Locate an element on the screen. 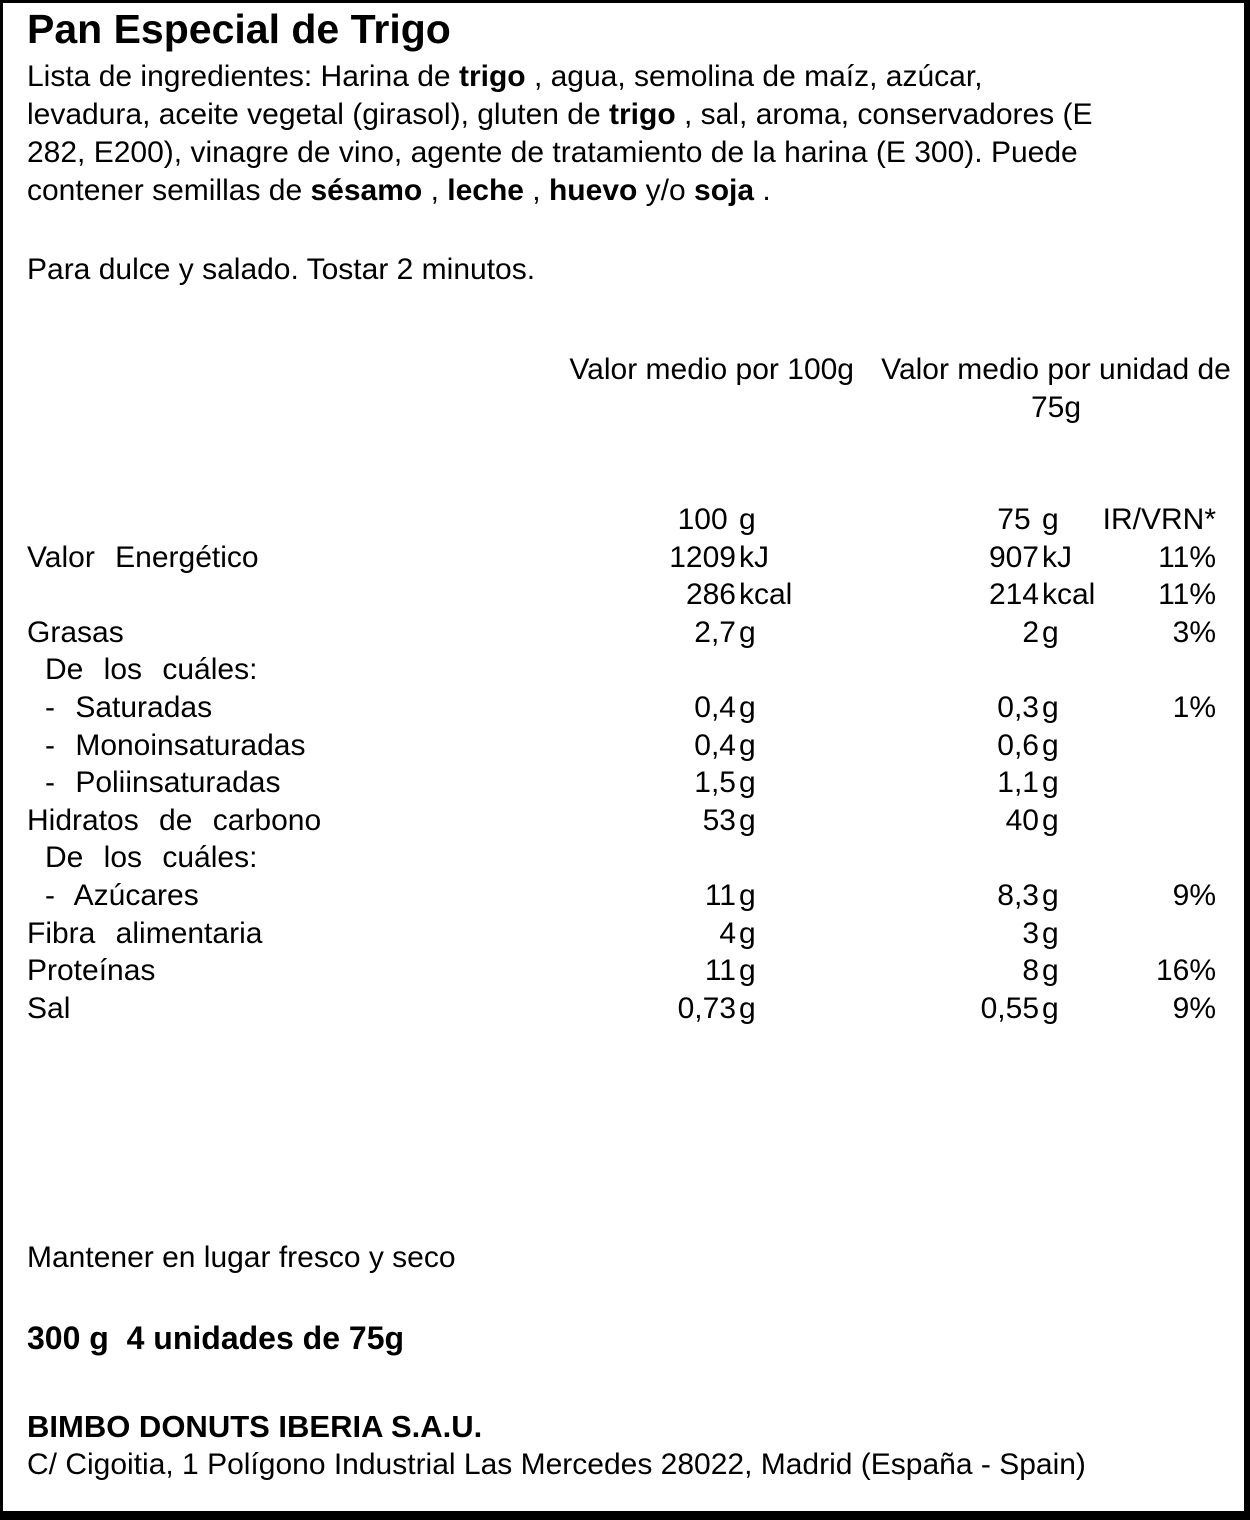  row-label: - Azúcares is located at coordinates (122, 895).